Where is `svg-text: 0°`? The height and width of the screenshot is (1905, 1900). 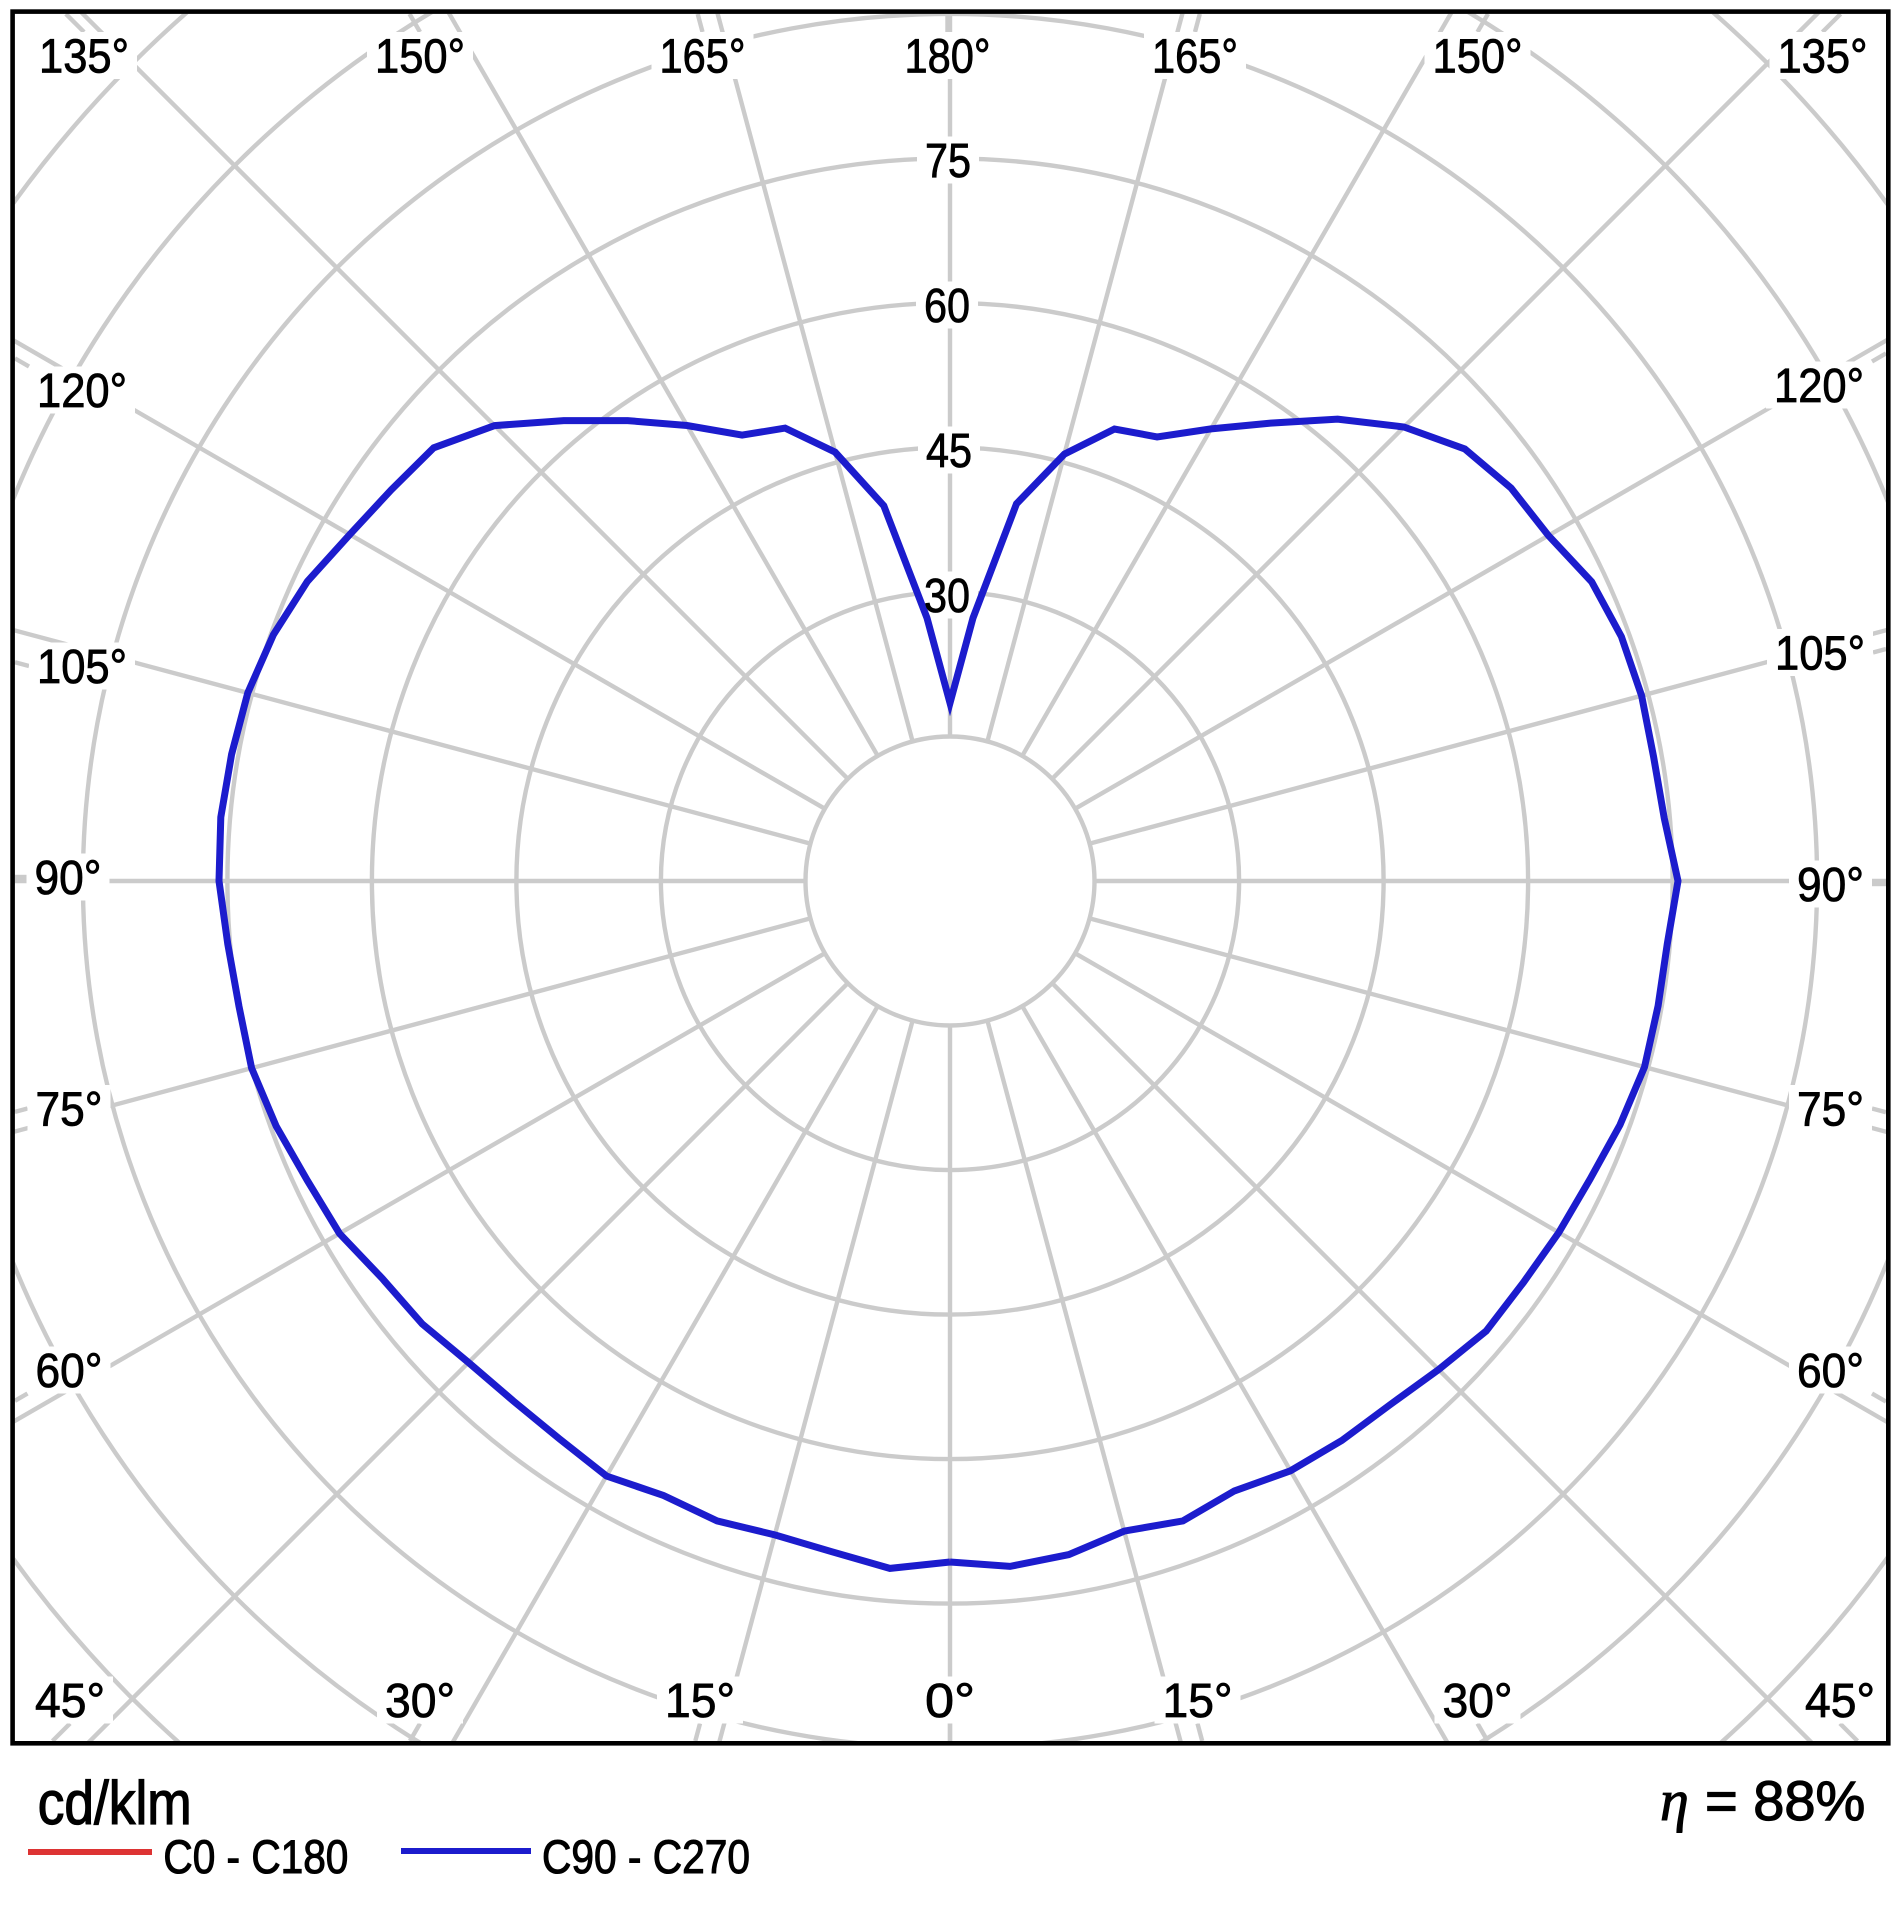 svg-text: 0° is located at coordinates (950, 1701).